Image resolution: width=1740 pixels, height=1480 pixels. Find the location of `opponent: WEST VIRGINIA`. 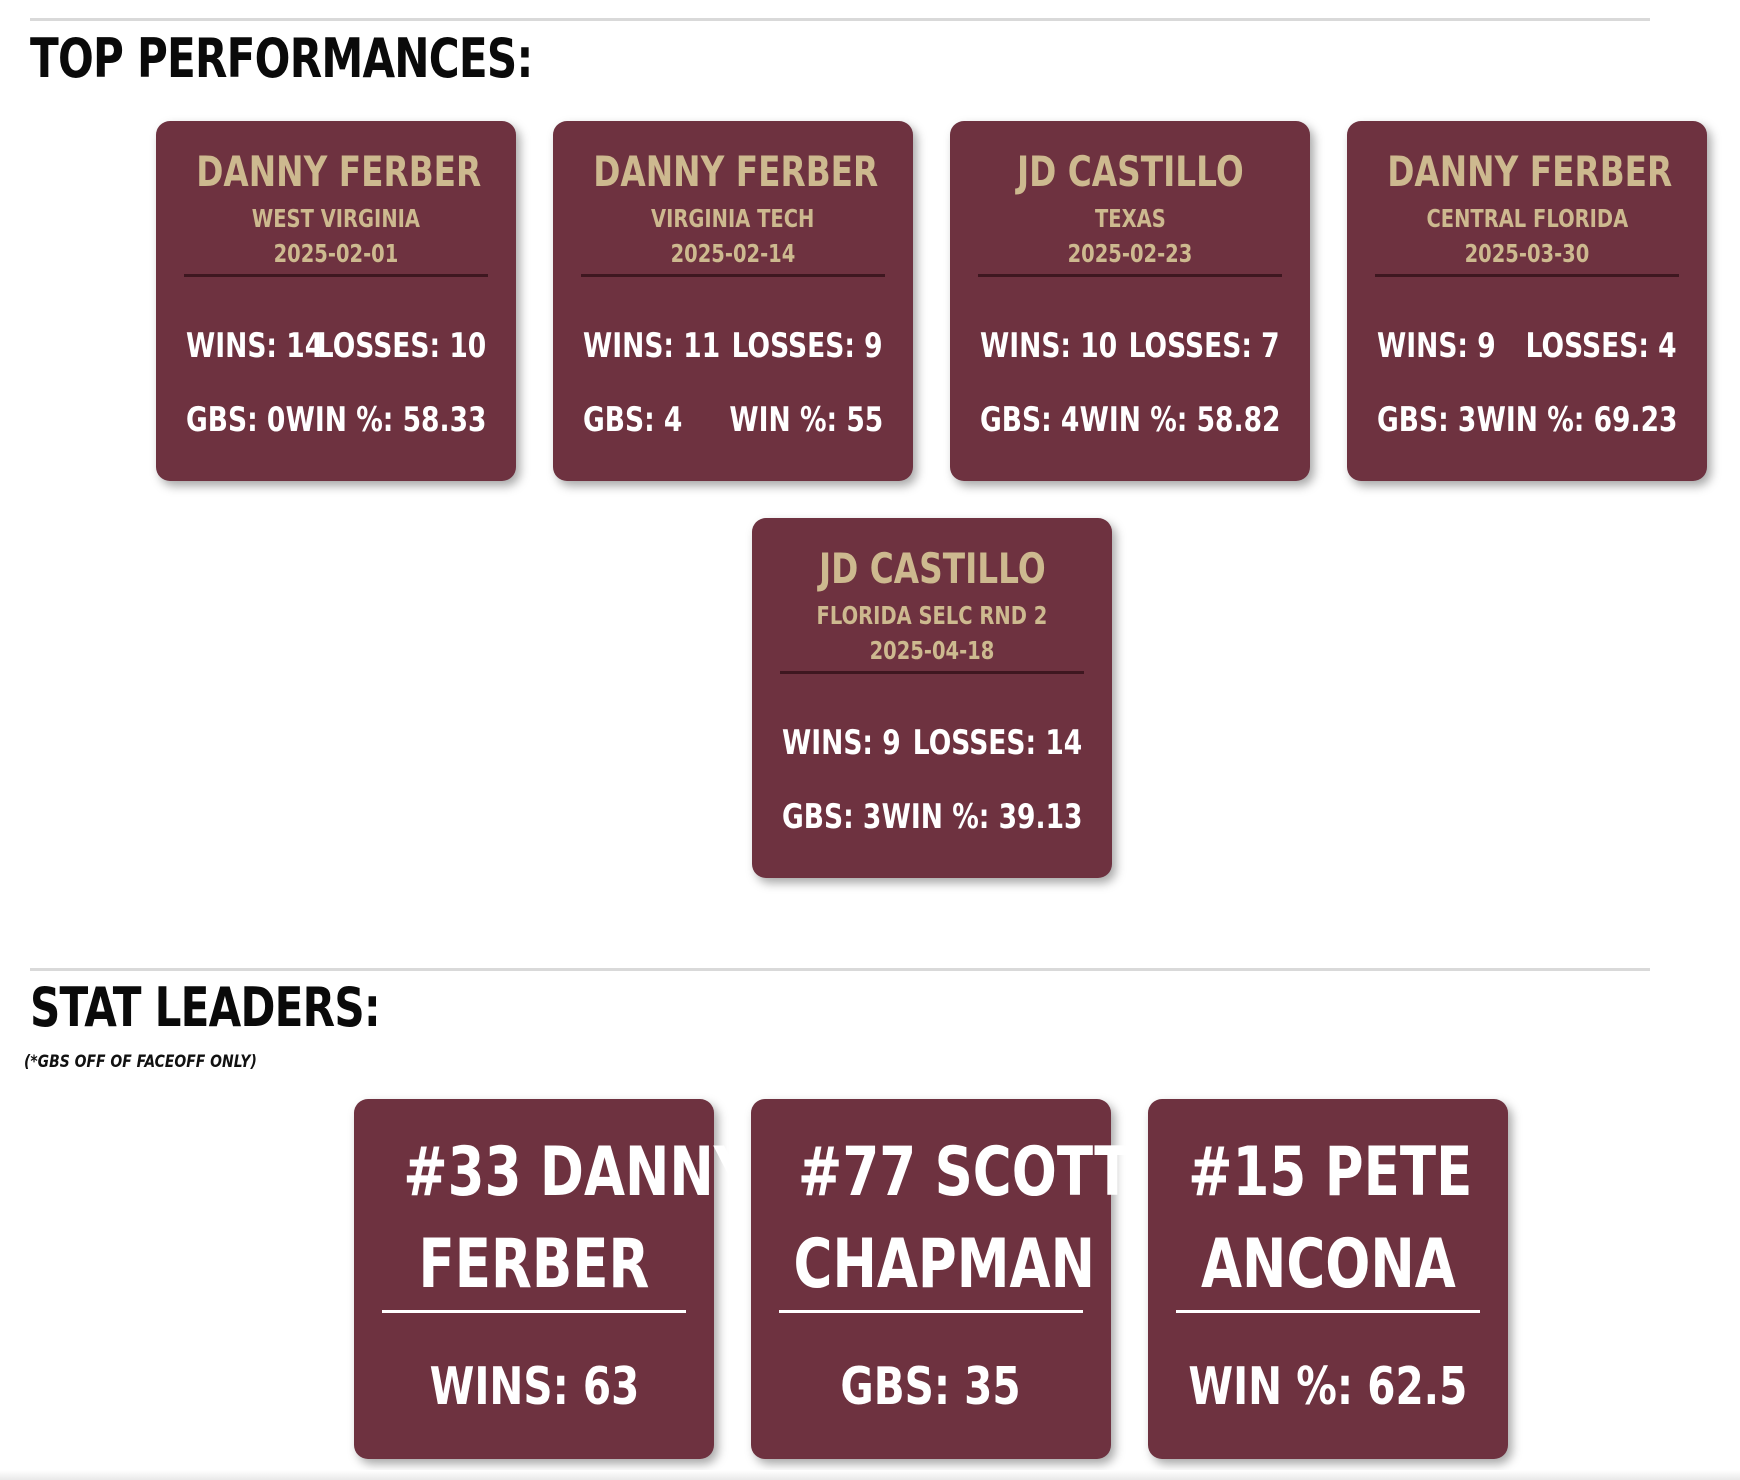

opponent: WEST VIRGINIA is located at coordinates (336, 218).